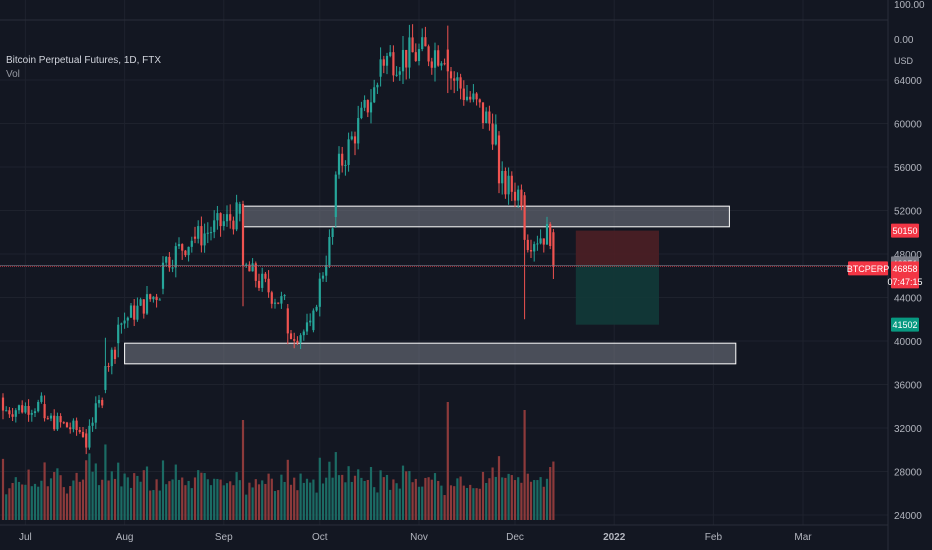  What do you see at coordinates (84, 60) in the screenshot?
I see `symbol-title: Bitcoin Perpetual Futures, 1D, FTX` at bounding box center [84, 60].